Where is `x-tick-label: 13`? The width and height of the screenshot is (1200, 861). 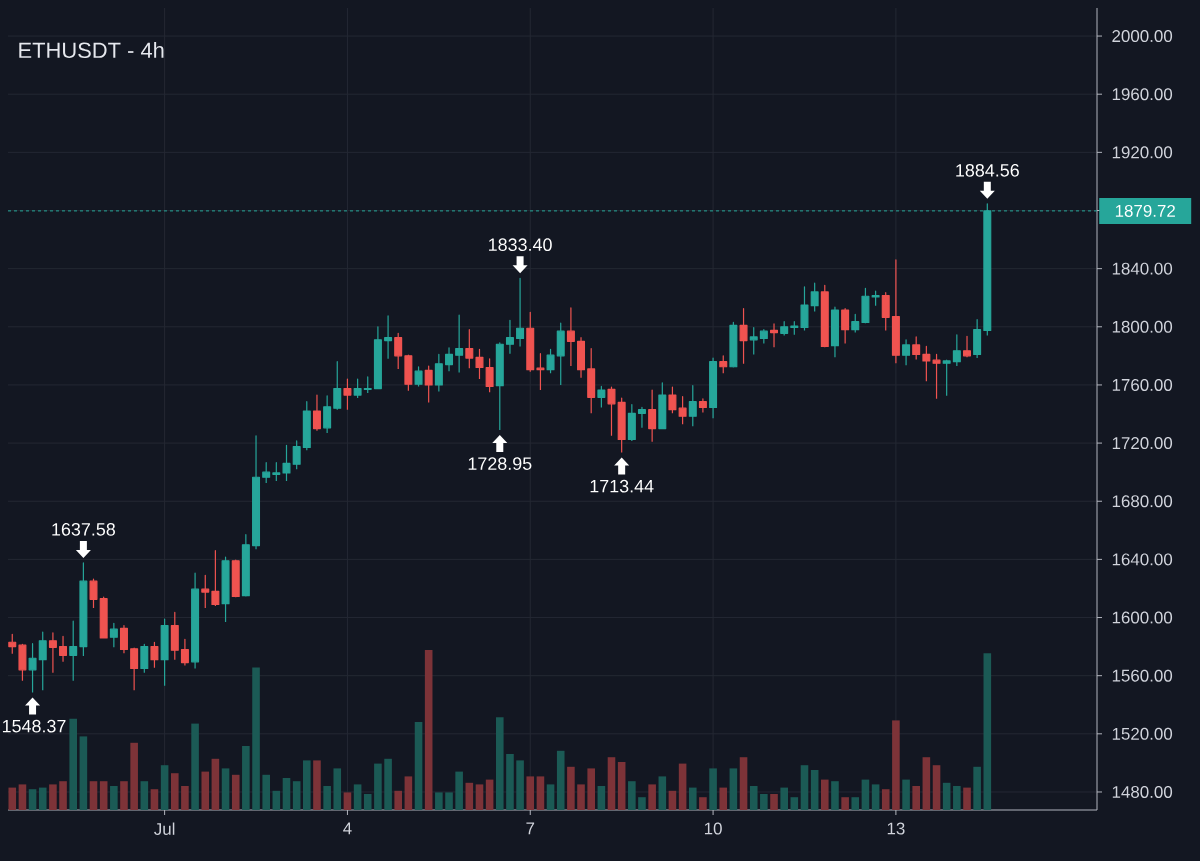 x-tick-label: 13 is located at coordinates (896, 828).